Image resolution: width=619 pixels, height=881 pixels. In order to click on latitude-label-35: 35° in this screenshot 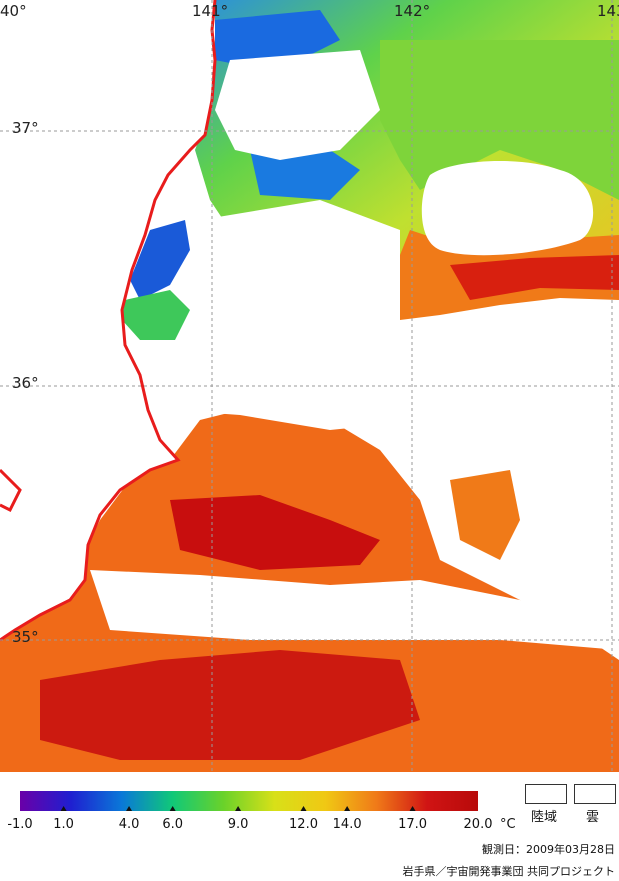, I will do `click(25, 637)`.